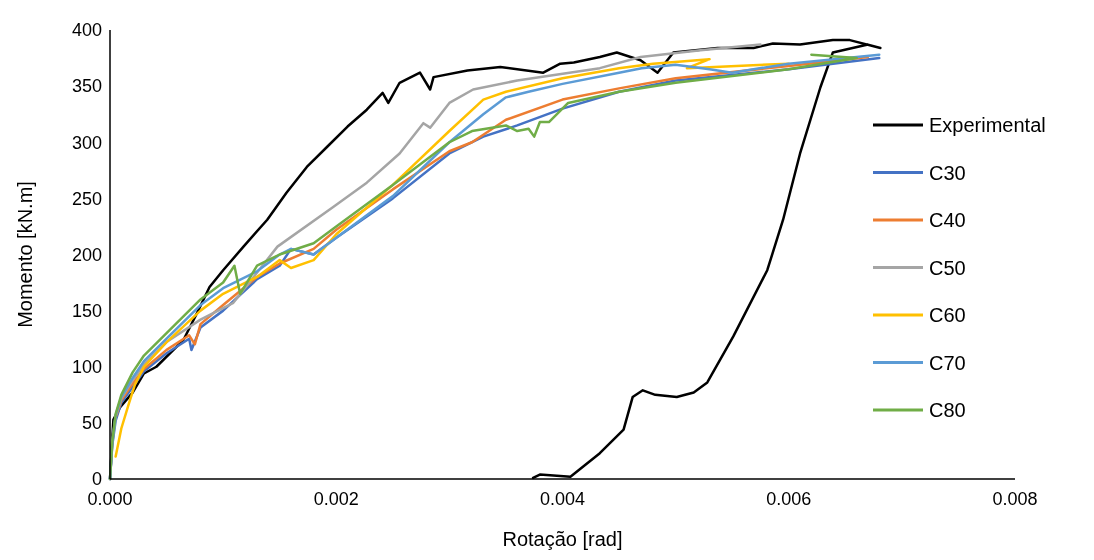  I want to click on y-tick-label: 50, so click(91, 423).